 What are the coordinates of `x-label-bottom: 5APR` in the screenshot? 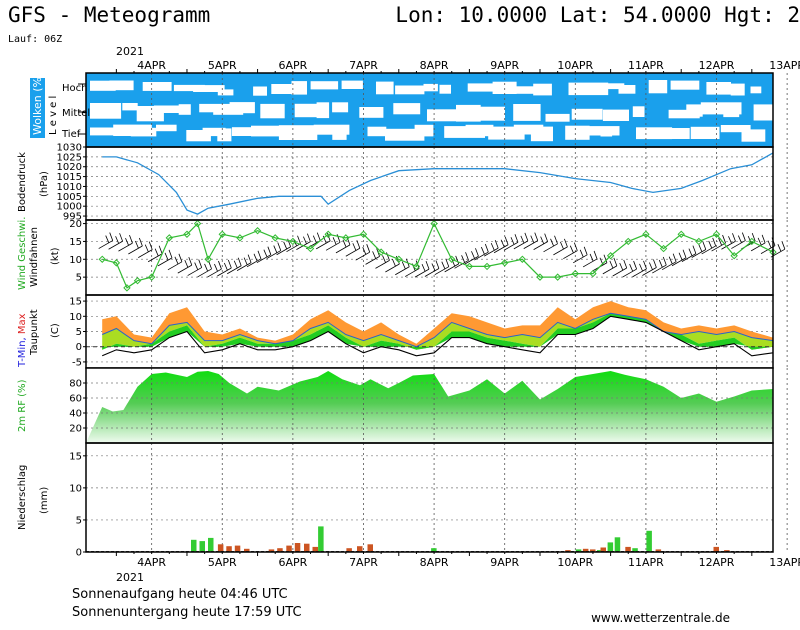 It's located at (222, 562).